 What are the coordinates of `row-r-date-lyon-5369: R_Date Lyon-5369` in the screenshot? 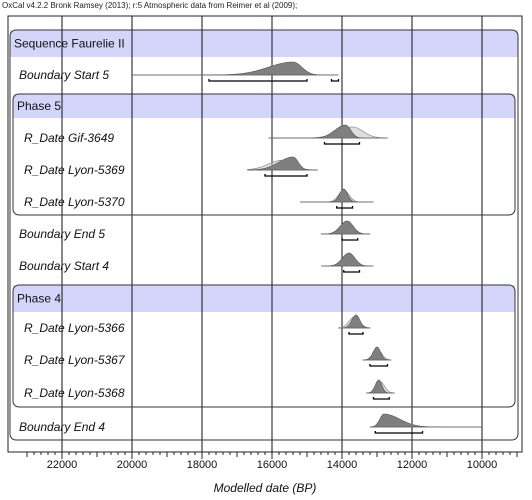 It's located at (171, 166).